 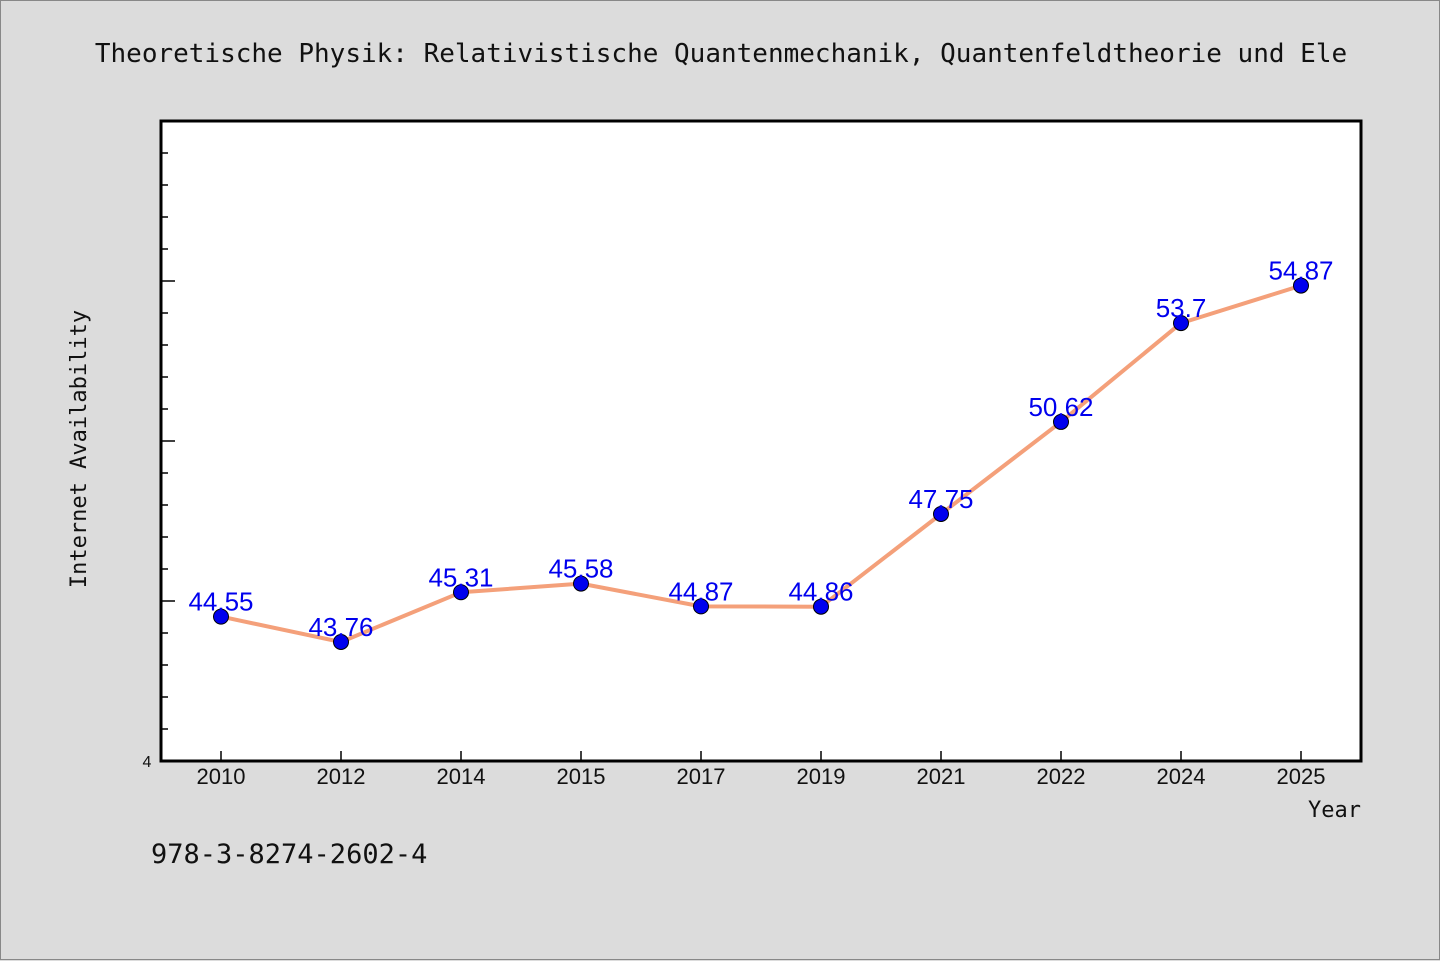 What do you see at coordinates (940, 499) in the screenshot?
I see `data-label: 47.75` at bounding box center [940, 499].